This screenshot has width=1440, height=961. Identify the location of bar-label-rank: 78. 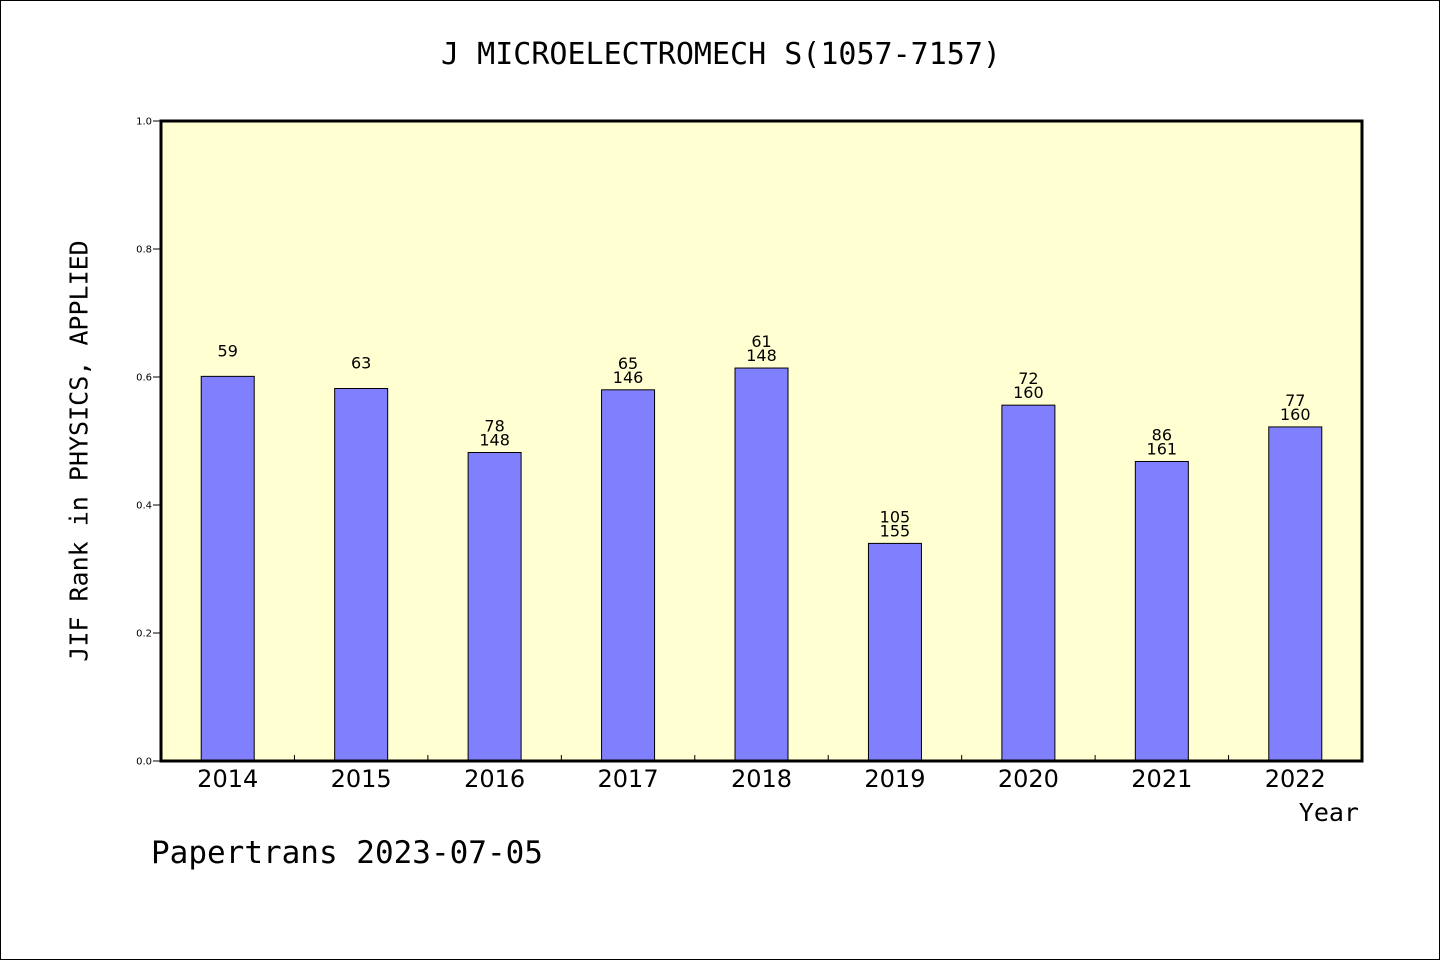
(494, 426).